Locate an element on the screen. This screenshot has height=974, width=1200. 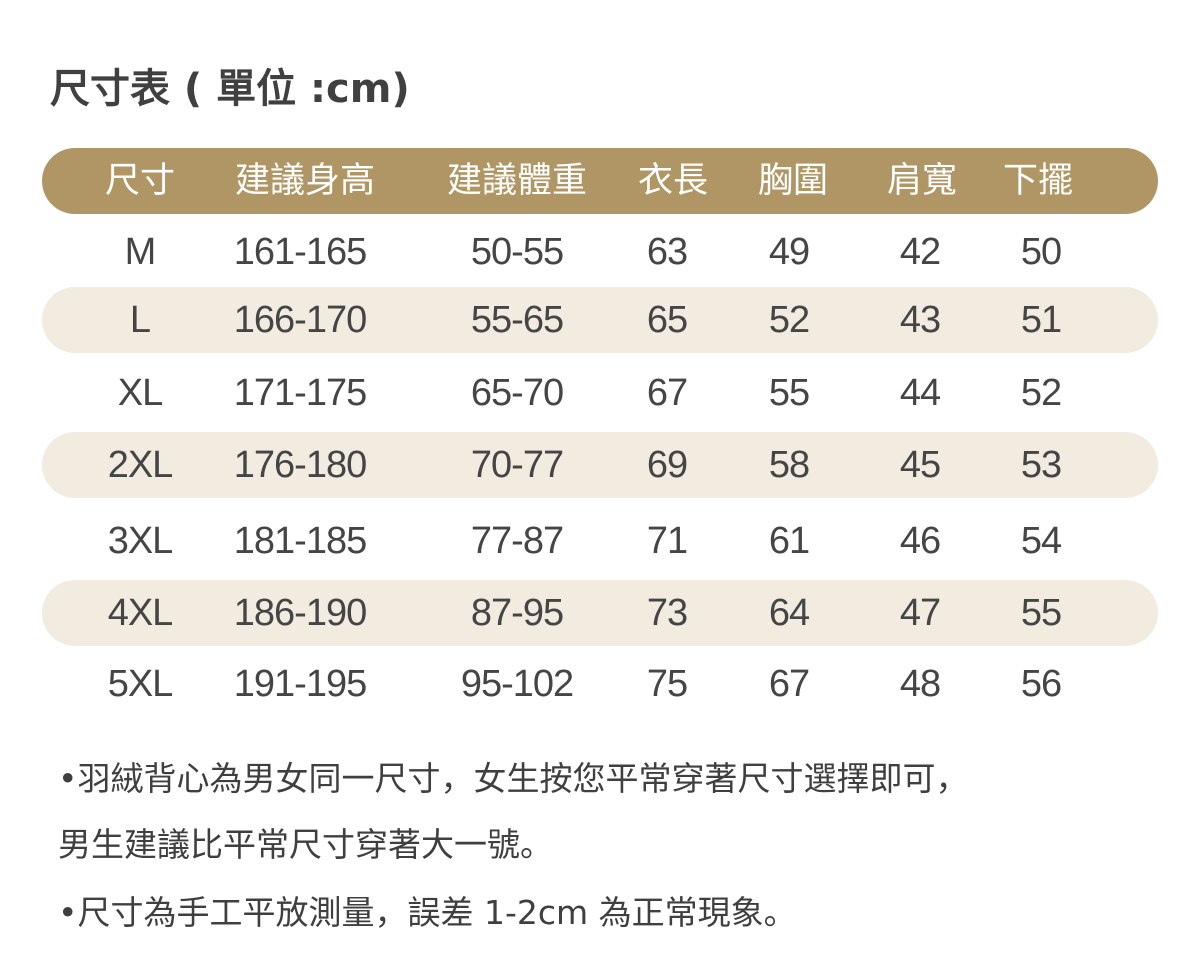
table-cell: 49 is located at coordinates (789, 252).